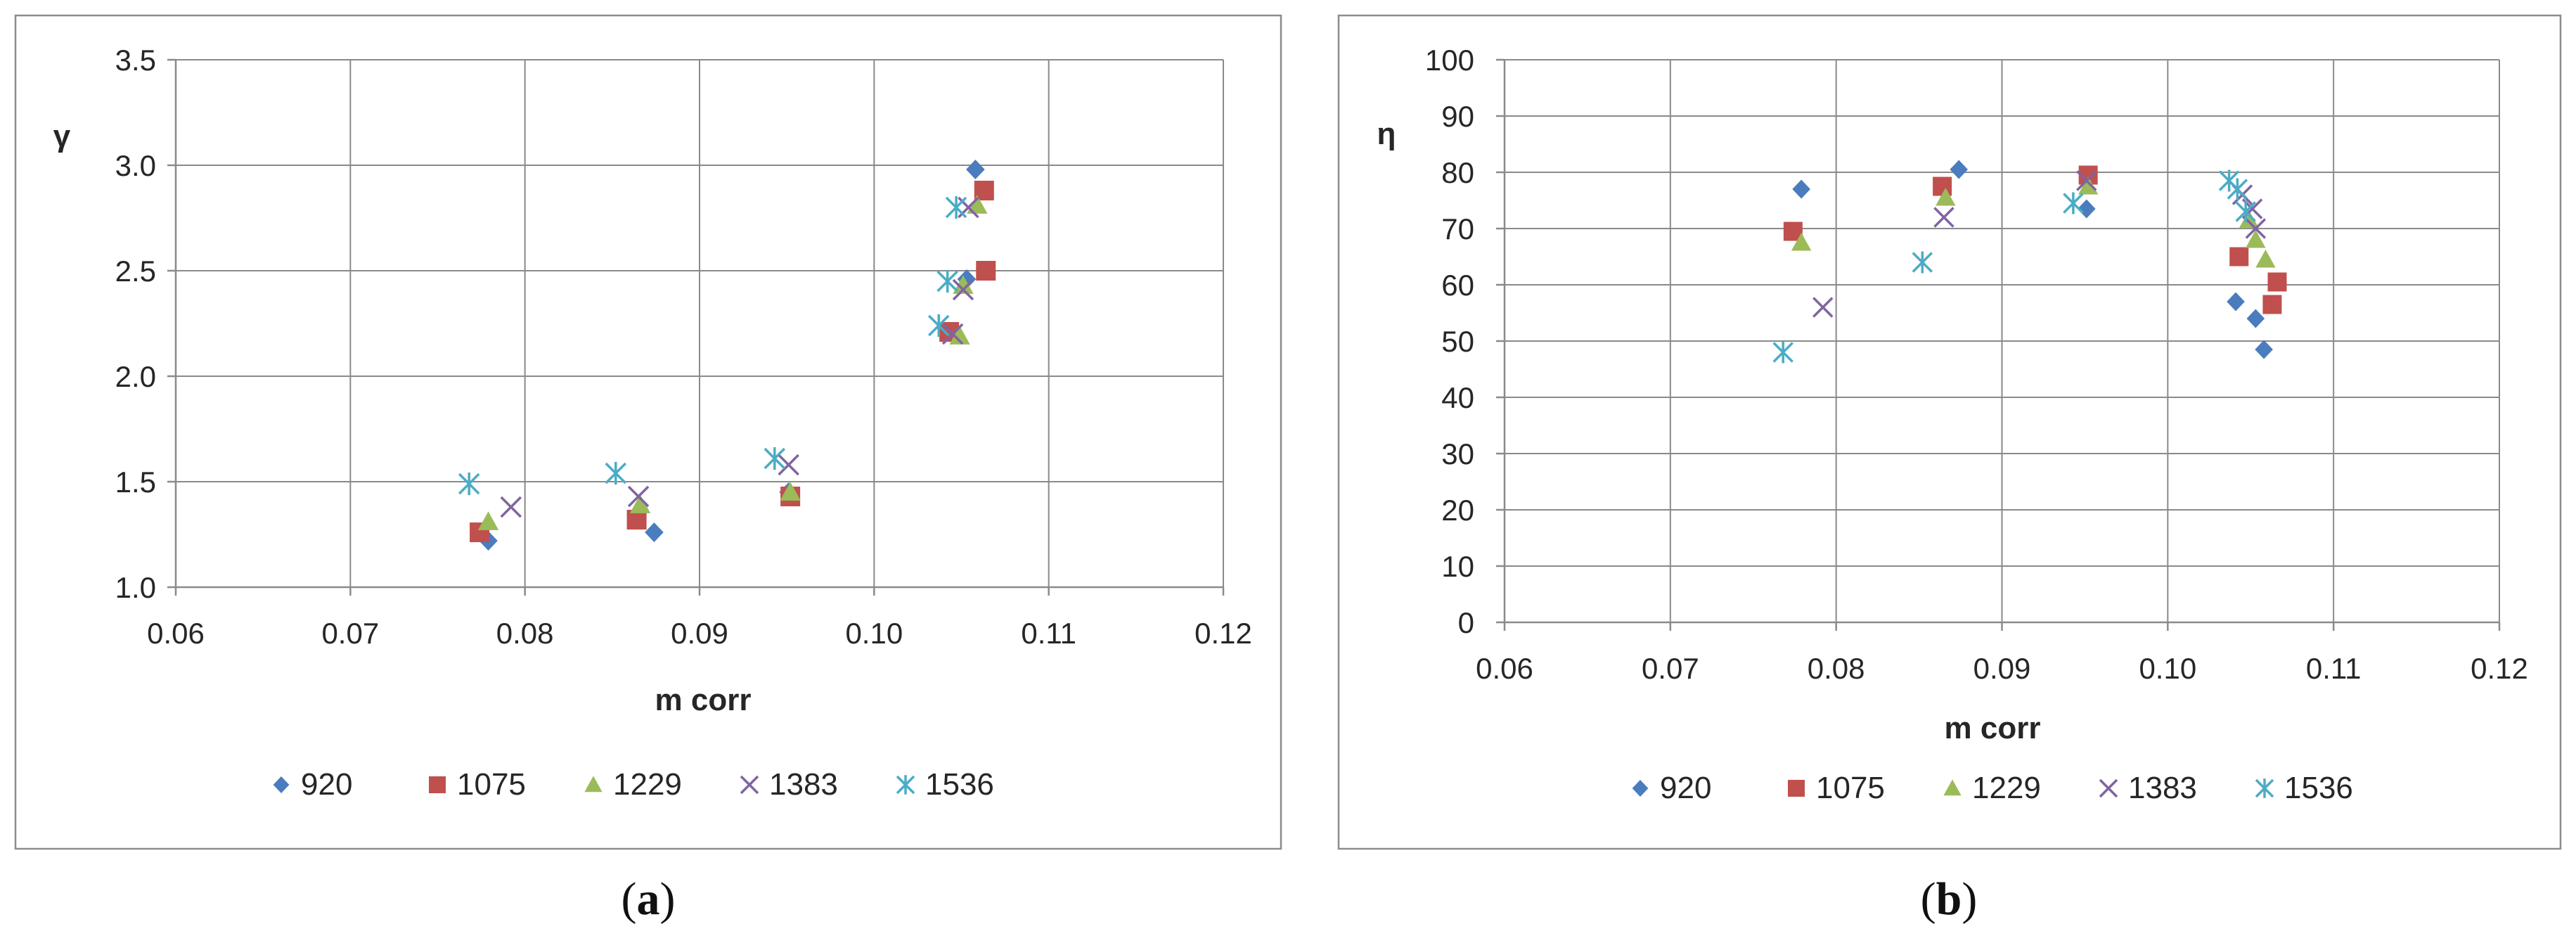  I want to click on panel-b-x-tick-label: 0.10, so click(2167, 668).